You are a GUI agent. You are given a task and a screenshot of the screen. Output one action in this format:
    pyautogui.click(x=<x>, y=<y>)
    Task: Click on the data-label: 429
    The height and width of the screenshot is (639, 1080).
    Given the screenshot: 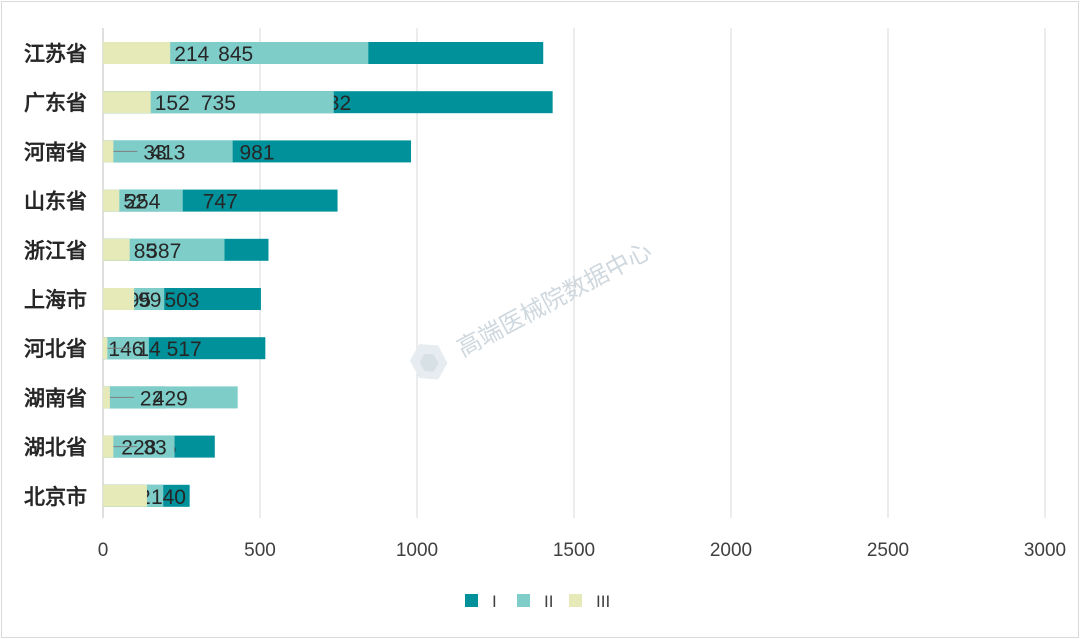 What is the action you would take?
    pyautogui.click(x=170, y=398)
    